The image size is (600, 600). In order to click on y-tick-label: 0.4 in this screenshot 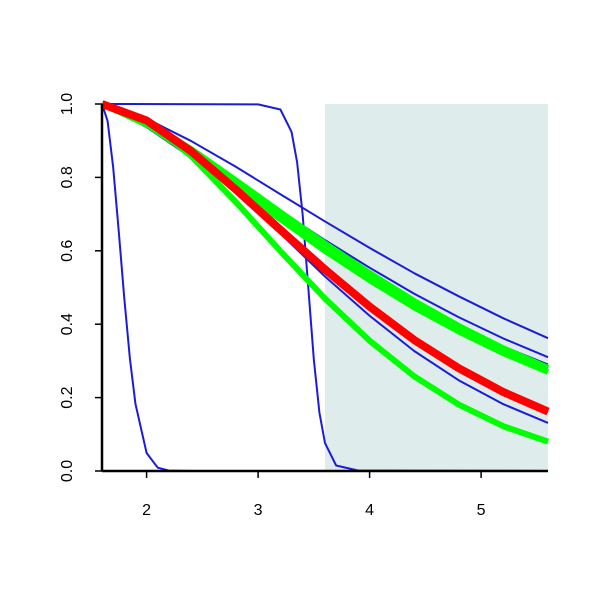, I will do `click(67, 324)`.